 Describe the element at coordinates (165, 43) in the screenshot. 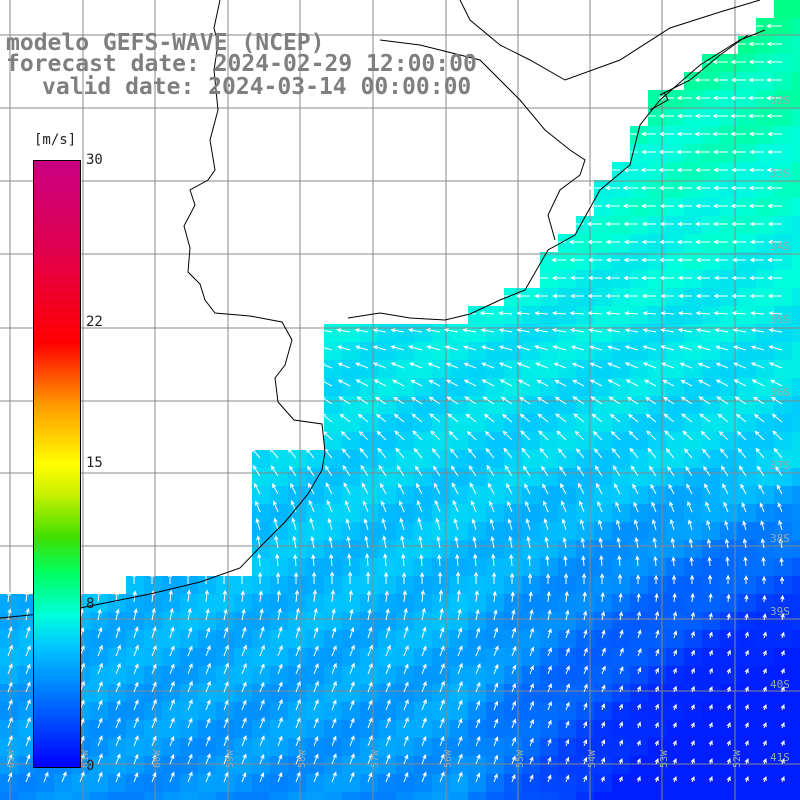

I see `model-title: modelo GEFS-WAVE (NCEP)` at that location.